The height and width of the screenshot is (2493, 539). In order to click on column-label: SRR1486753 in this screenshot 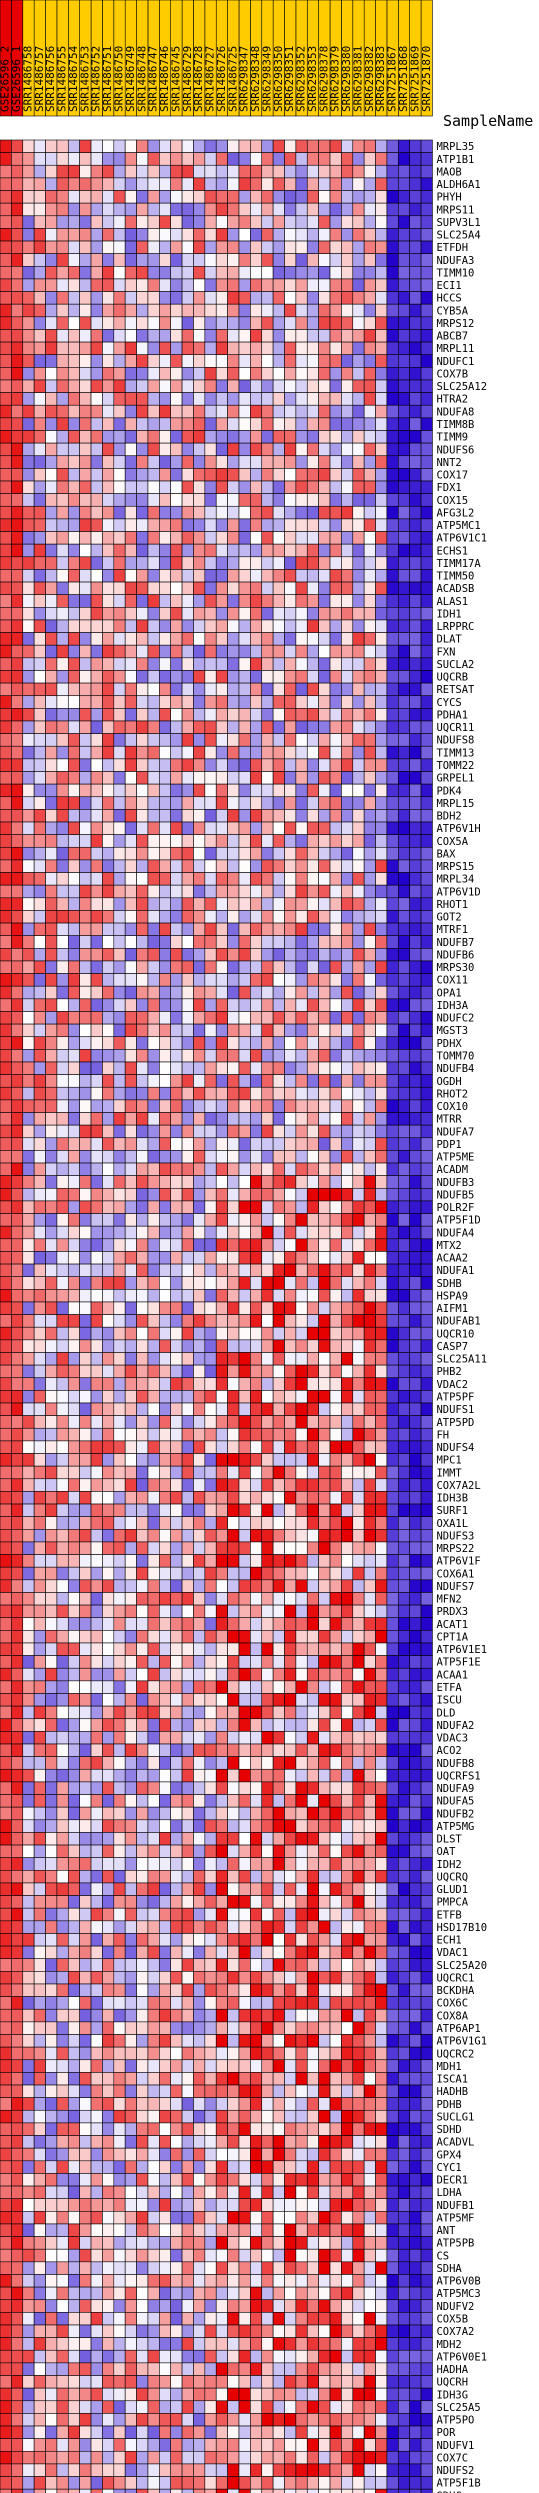, I will do `click(84, 79)`.